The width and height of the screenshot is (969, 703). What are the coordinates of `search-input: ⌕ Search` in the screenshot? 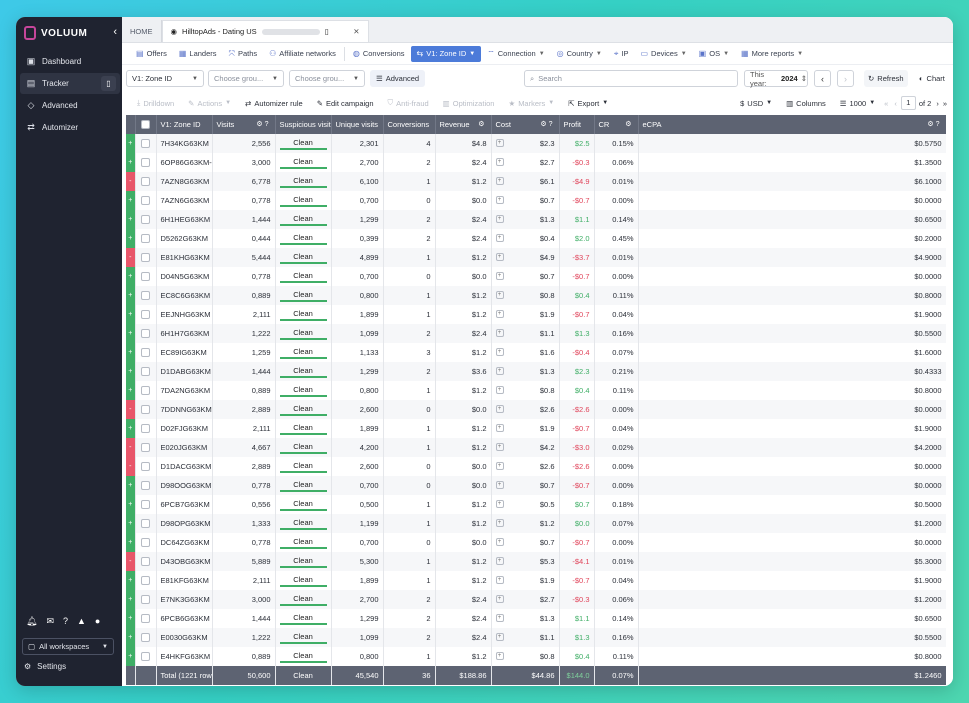 It's located at (631, 78).